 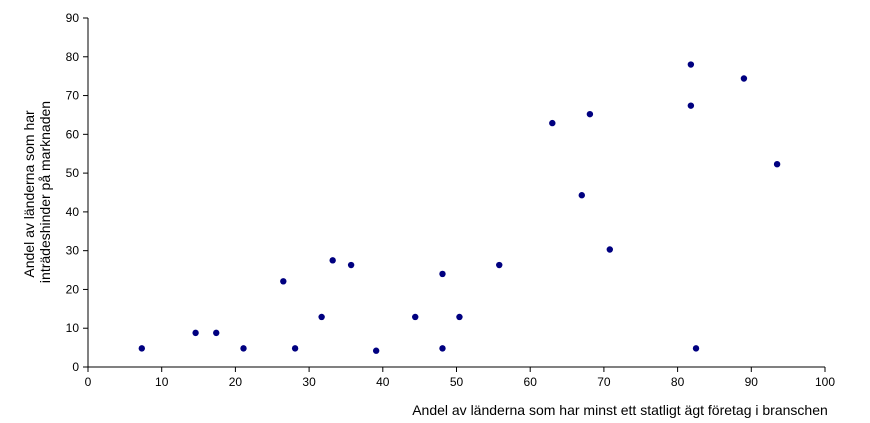 I want to click on x-tick-label: 40, so click(x=383, y=382).